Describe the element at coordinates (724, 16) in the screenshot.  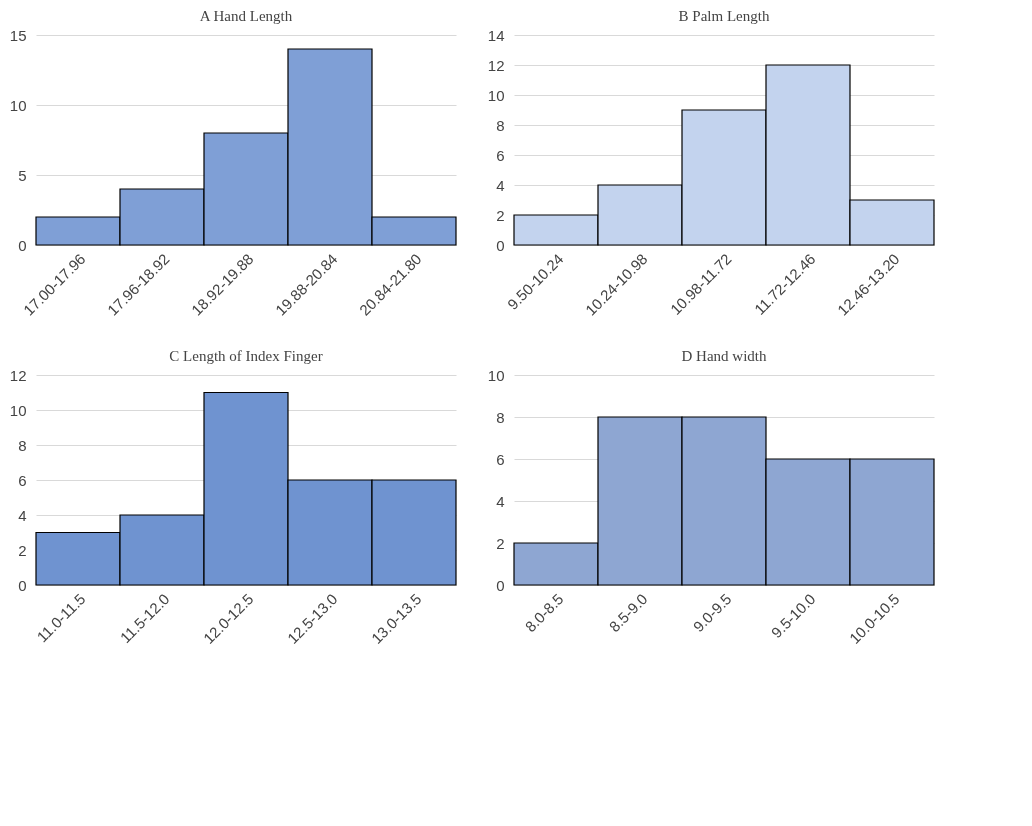
I see `chart-title: B Palm Length` at that location.